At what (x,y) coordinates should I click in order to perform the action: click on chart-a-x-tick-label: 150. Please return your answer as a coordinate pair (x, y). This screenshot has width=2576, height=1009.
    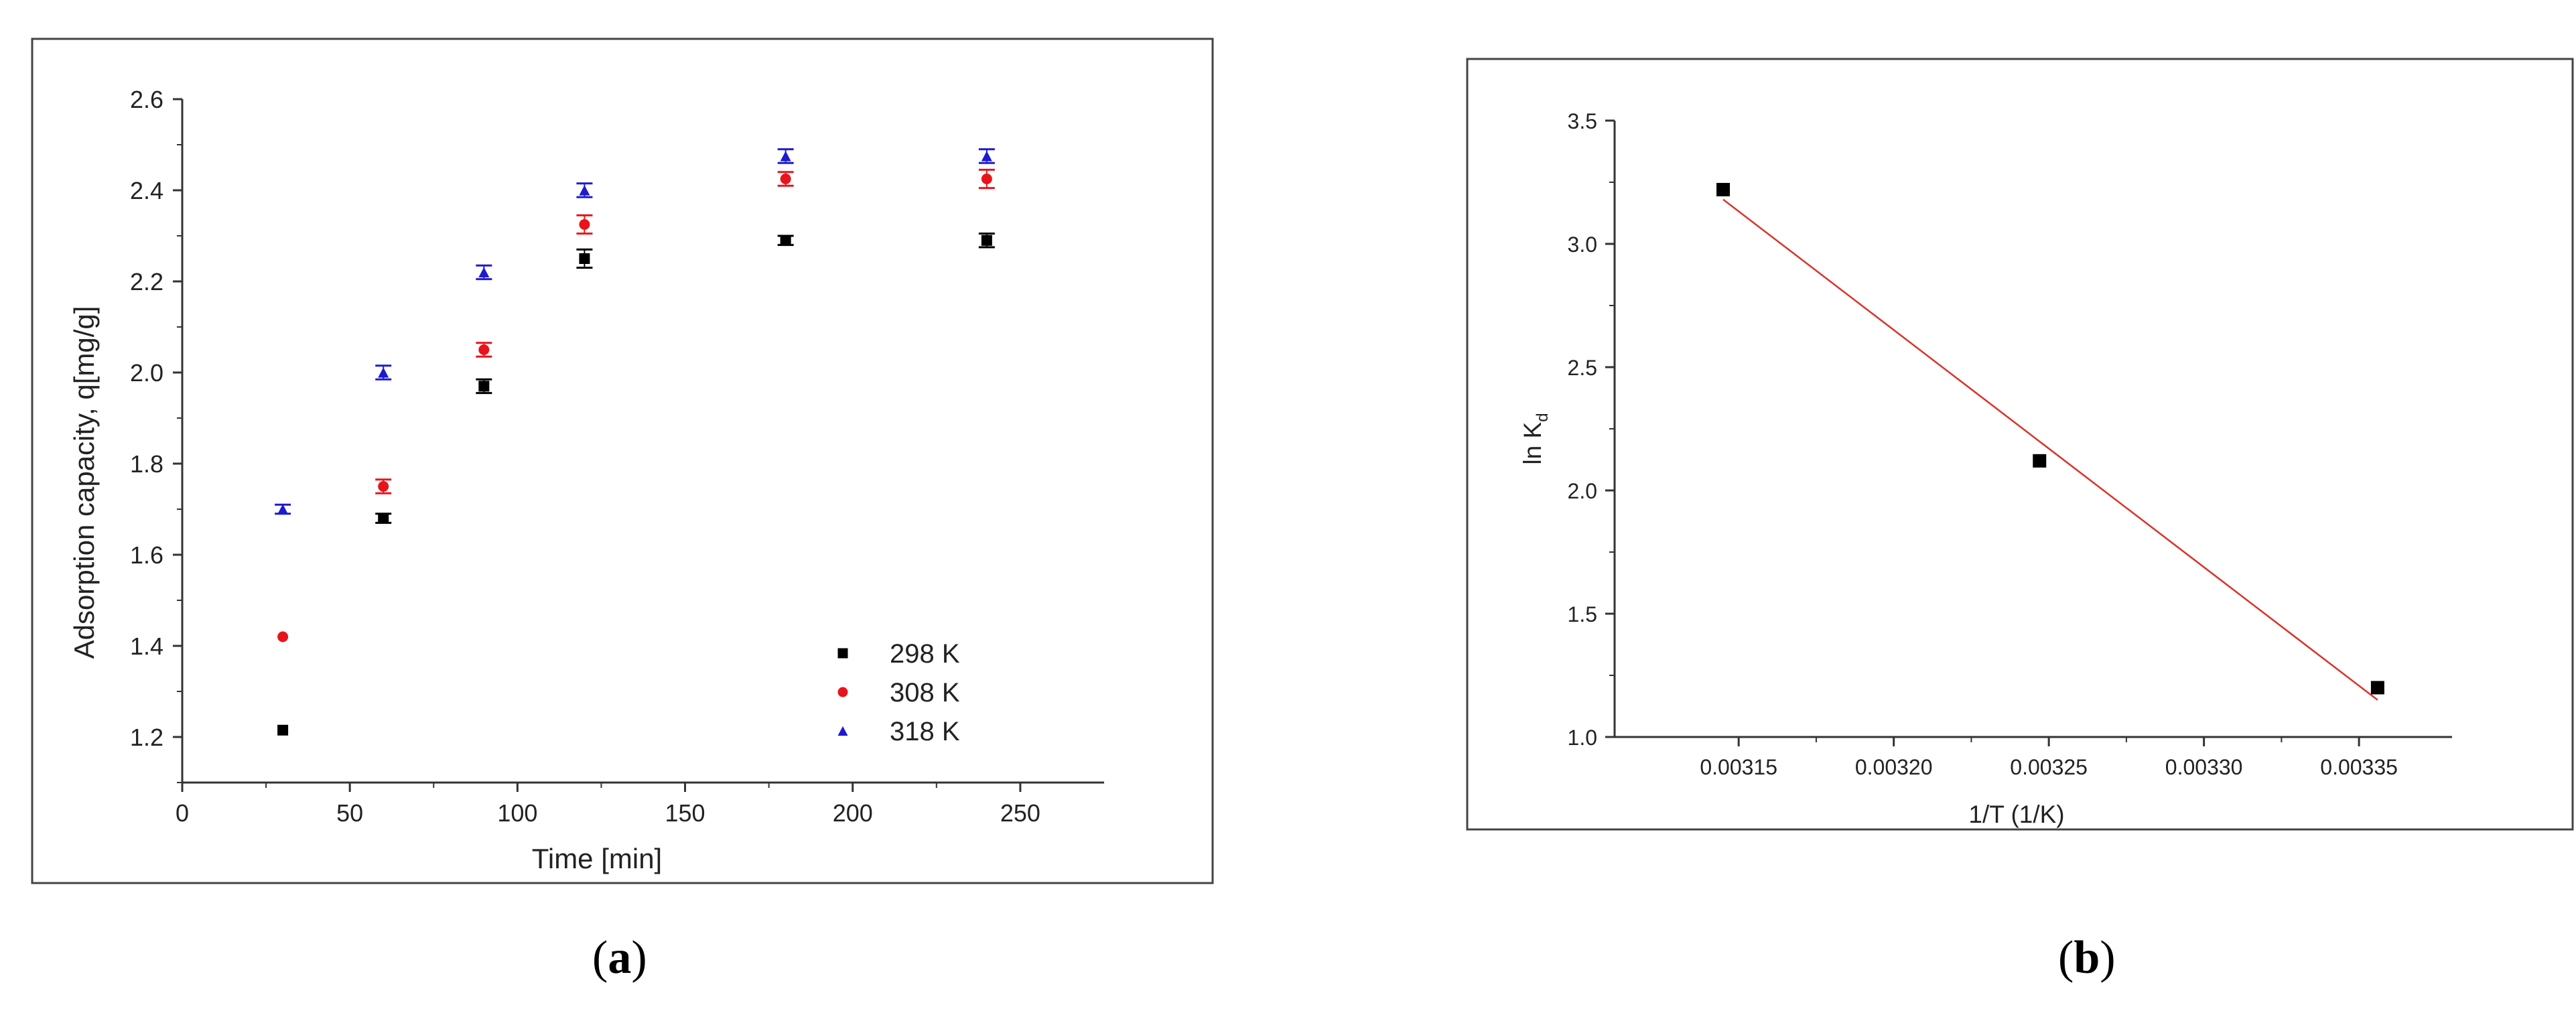
    Looking at the image, I should click on (685, 813).